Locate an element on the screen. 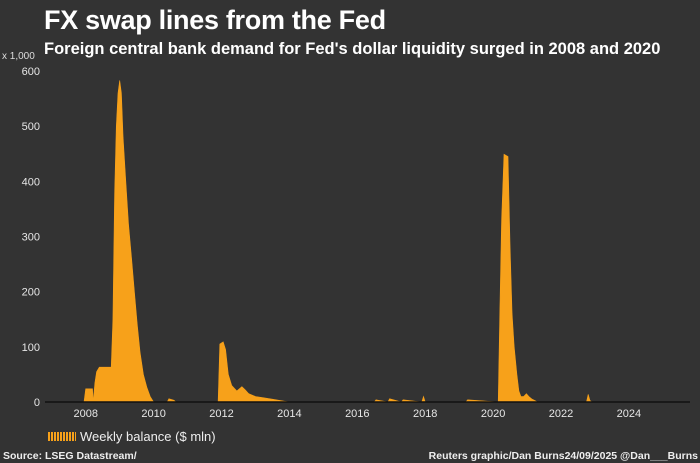 This screenshot has height=463, width=700. x-tick-label: 2022 is located at coordinates (561, 414).